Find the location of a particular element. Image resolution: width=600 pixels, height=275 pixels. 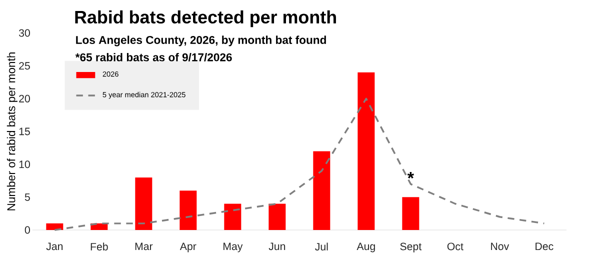

x-tick-label: Jul is located at coordinates (321, 246).